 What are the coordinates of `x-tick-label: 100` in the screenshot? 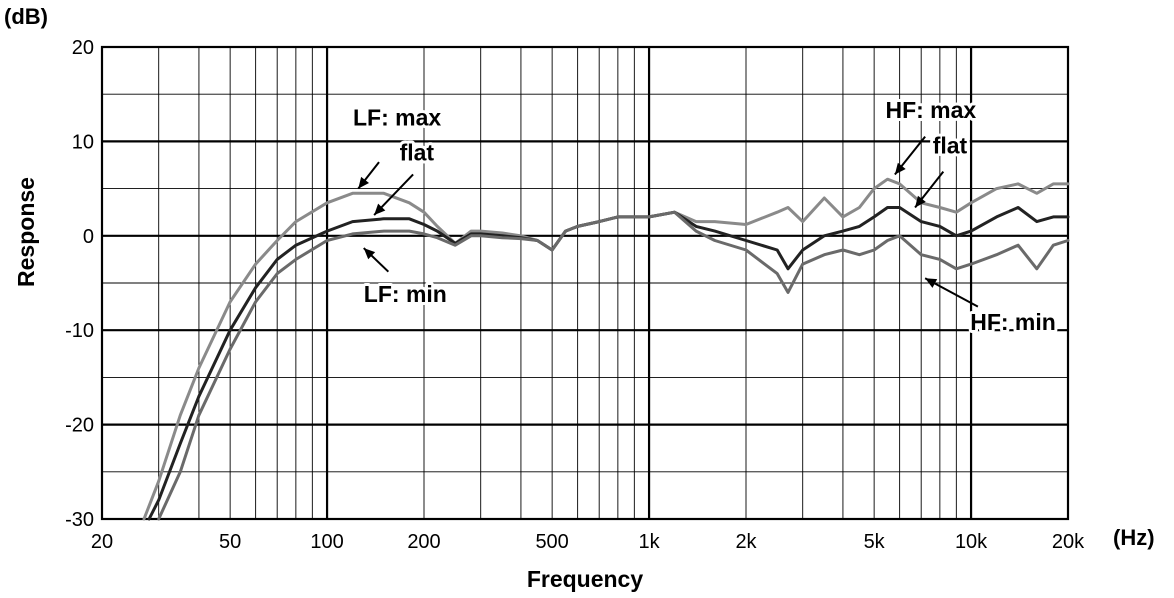 It's located at (326, 542).